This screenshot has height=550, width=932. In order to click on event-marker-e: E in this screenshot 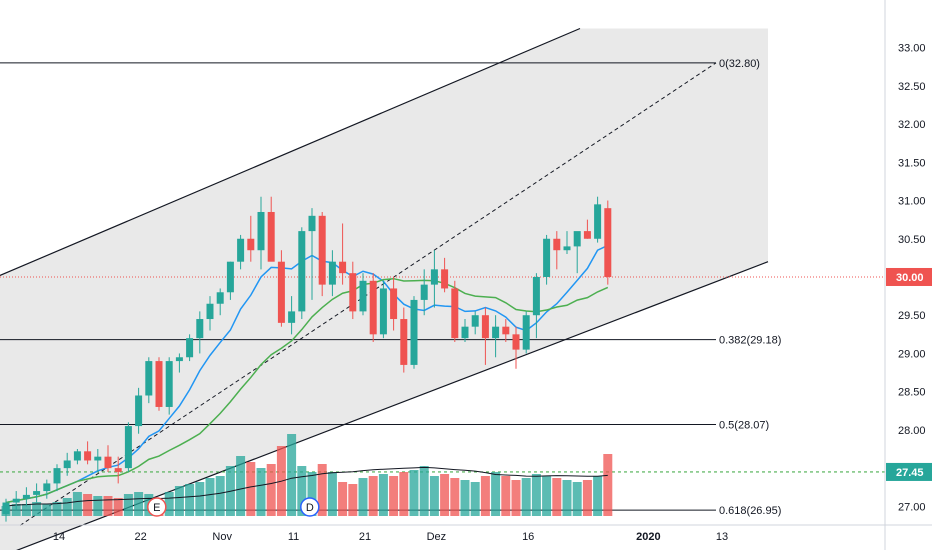, I will do `click(157, 507)`.